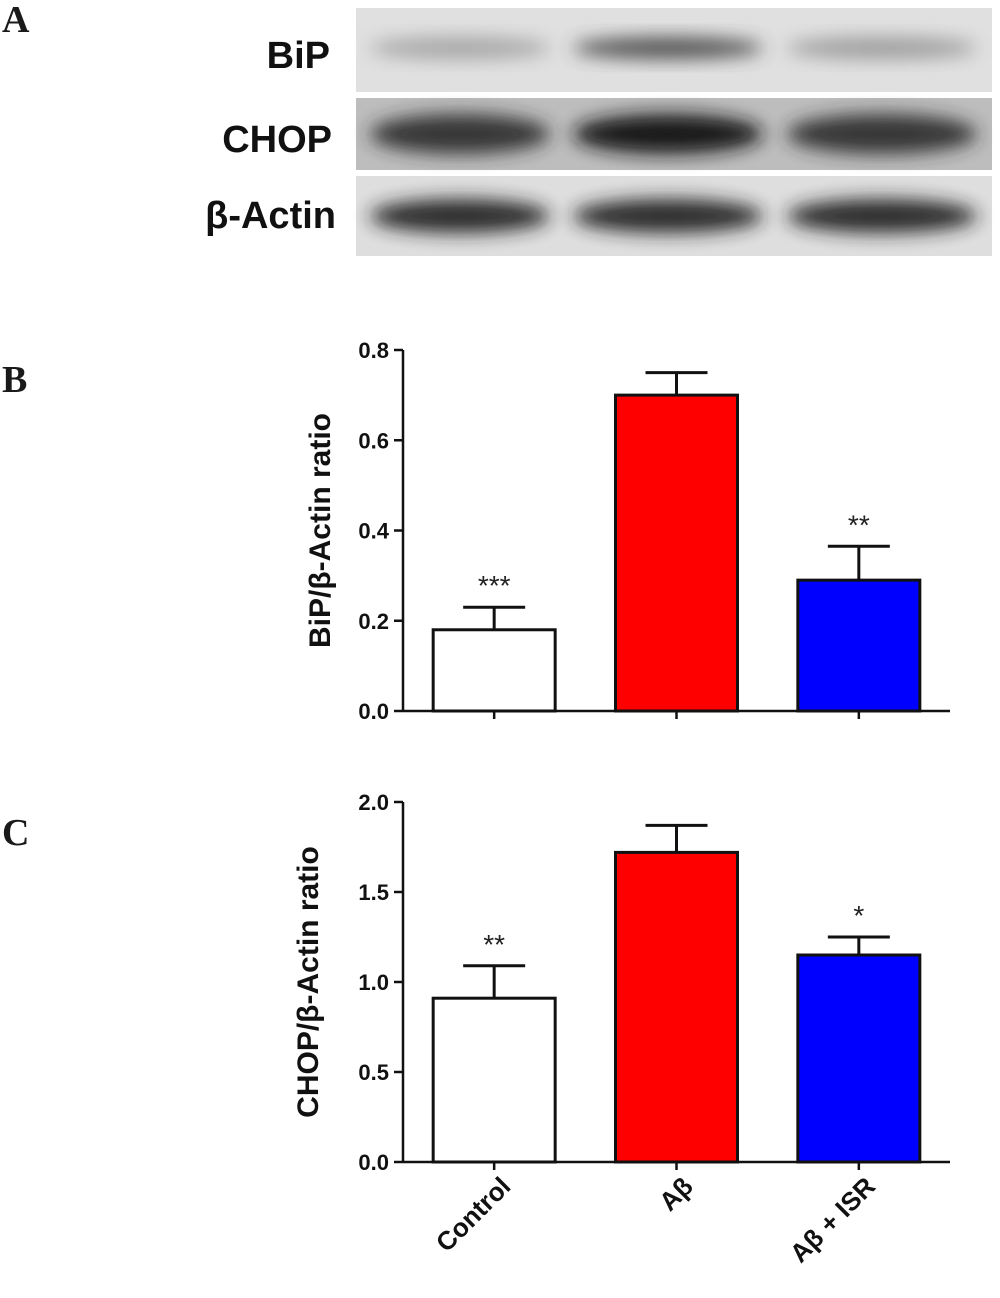 This screenshot has height=1298, width=1000. Describe the element at coordinates (373, 1072) in the screenshot. I see `y-tick-label: 0.5` at that location.